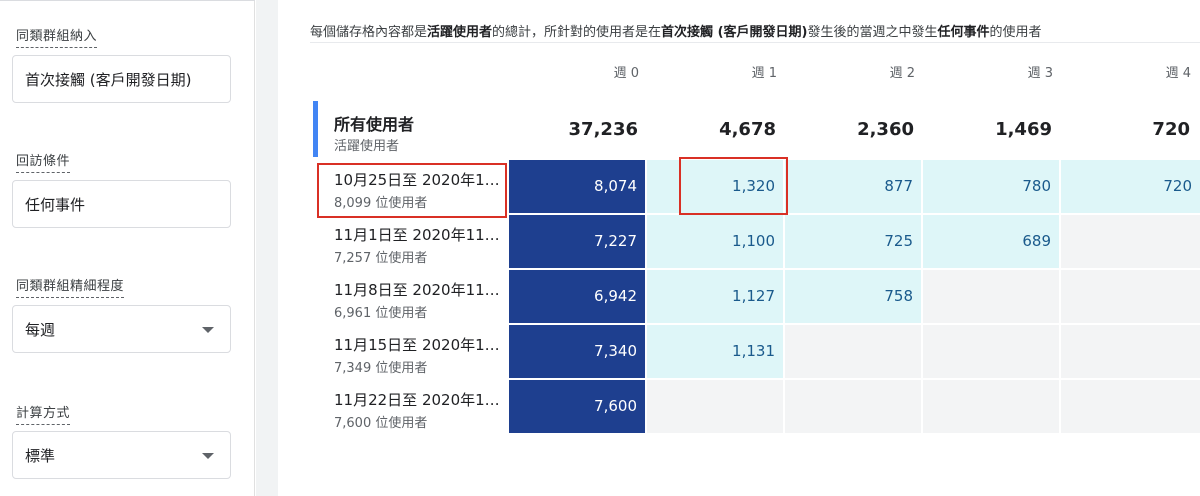 The image size is (1200, 496). Describe the element at coordinates (902, 73) in the screenshot. I see `week-header: 週 2` at that location.